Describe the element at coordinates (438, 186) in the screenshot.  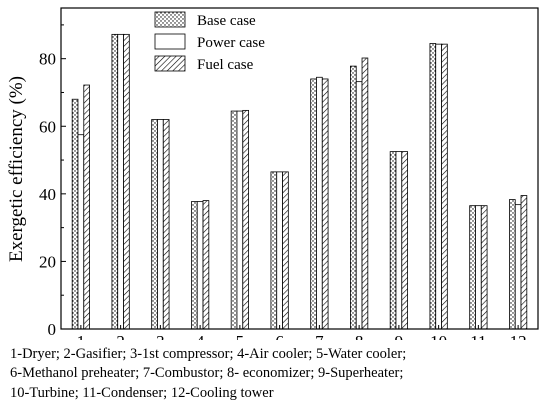
I see `bar-10-power-case` at that location.